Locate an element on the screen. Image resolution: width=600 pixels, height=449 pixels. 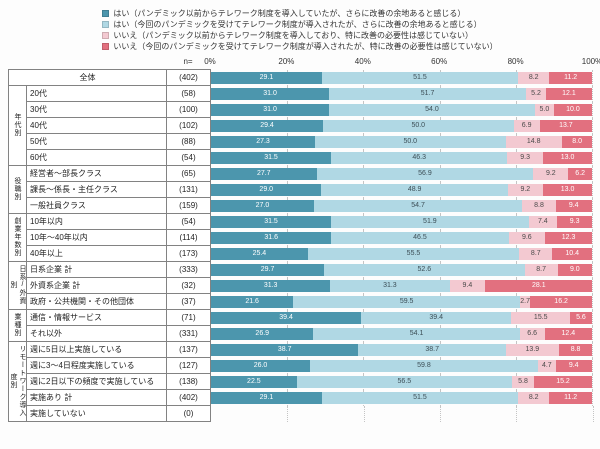
bar-value: 29.7 is located at coordinates (267, 269).